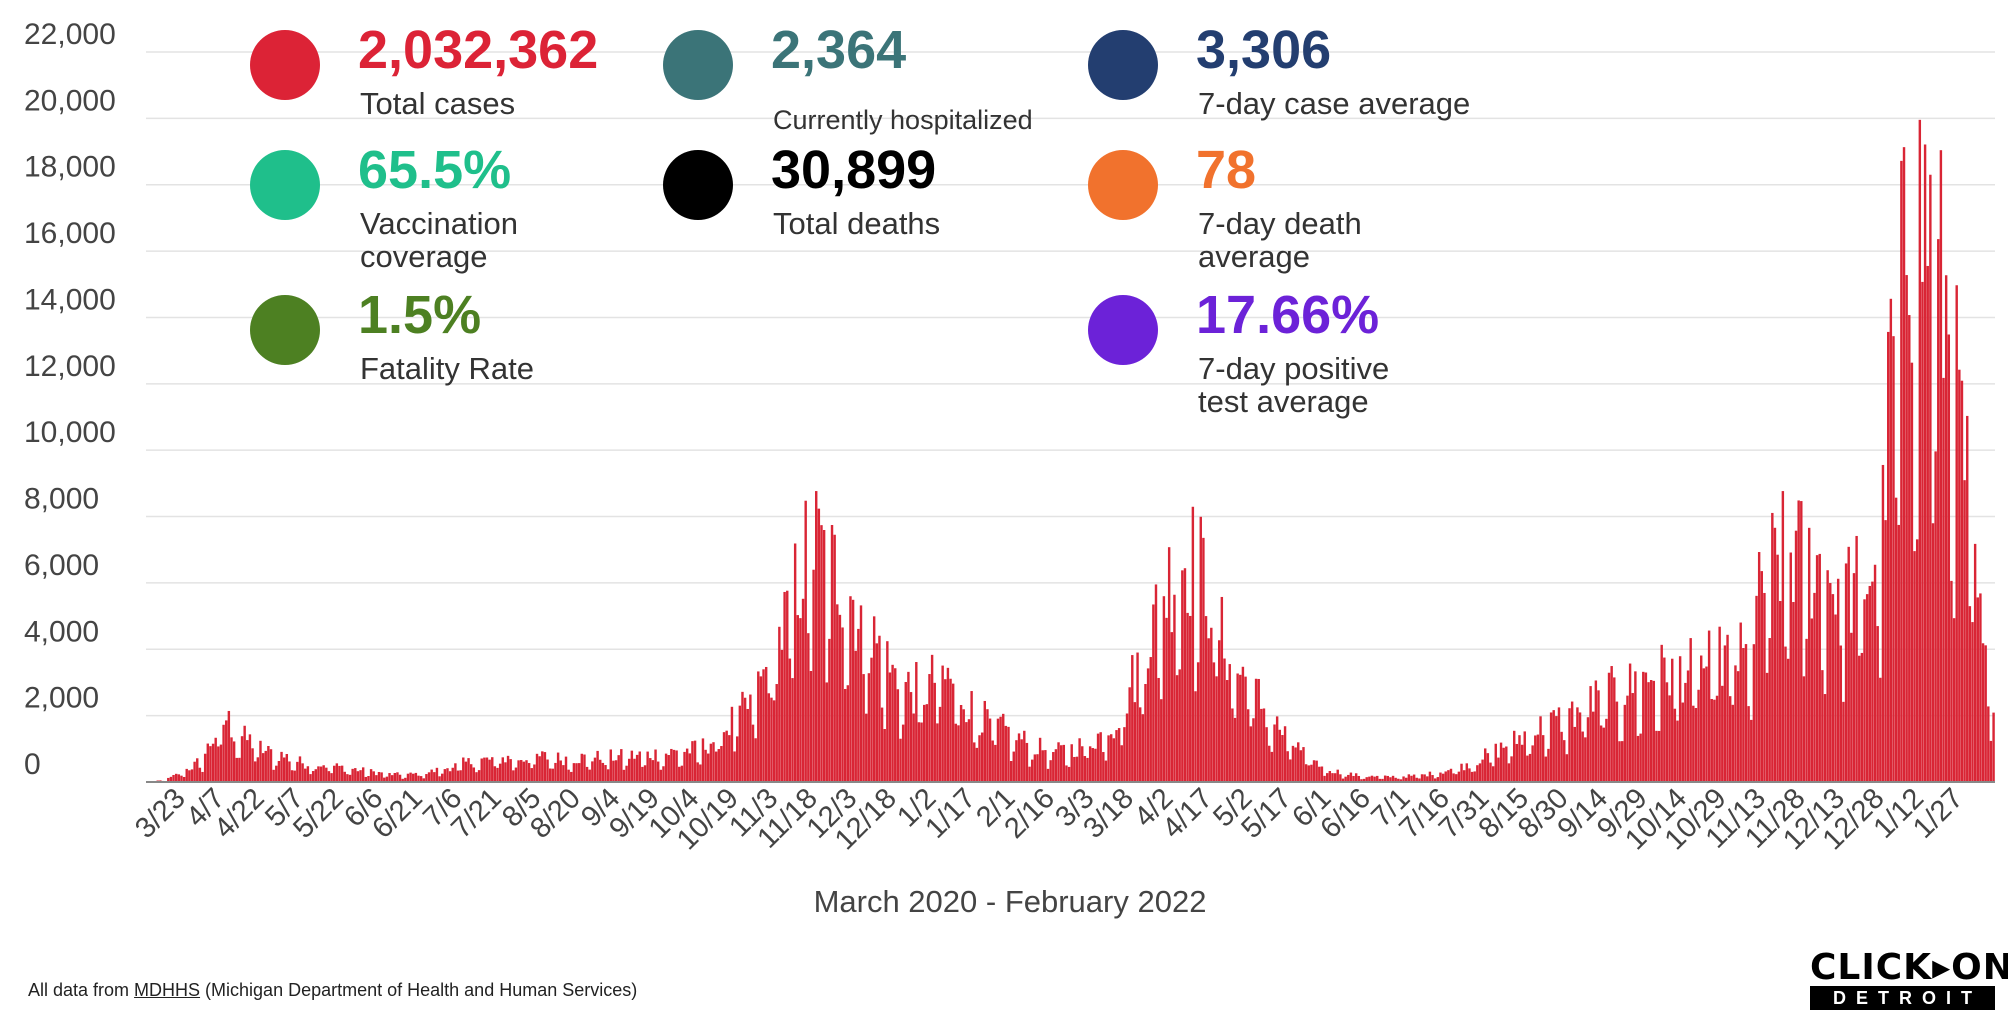 Image resolution: width=2008 pixels, height=1020 pixels. Describe the element at coordinates (698, 65) in the screenshot. I see `stat-dot` at that location.